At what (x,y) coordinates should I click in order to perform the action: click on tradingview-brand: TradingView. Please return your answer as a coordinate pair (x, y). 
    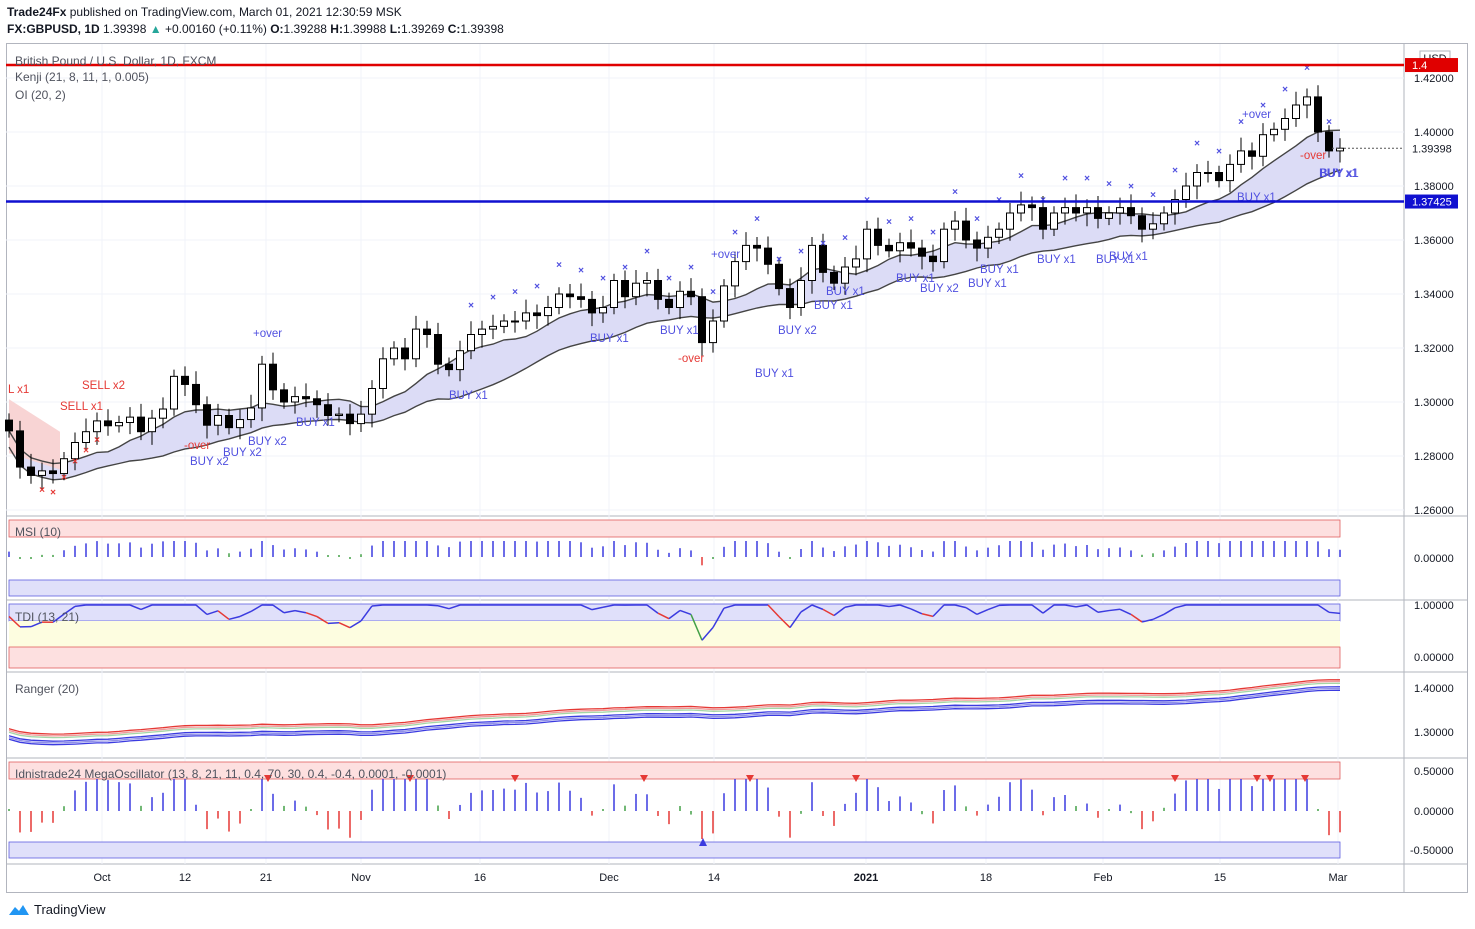
    Looking at the image, I should click on (57, 909).